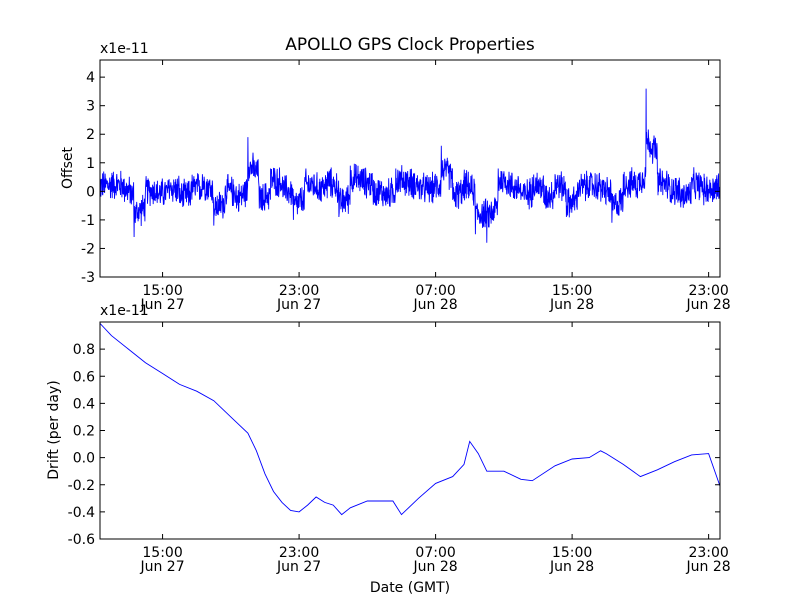  What do you see at coordinates (54, 429) in the screenshot?
I see `drift-ylabel: Drift (per day)` at bounding box center [54, 429].